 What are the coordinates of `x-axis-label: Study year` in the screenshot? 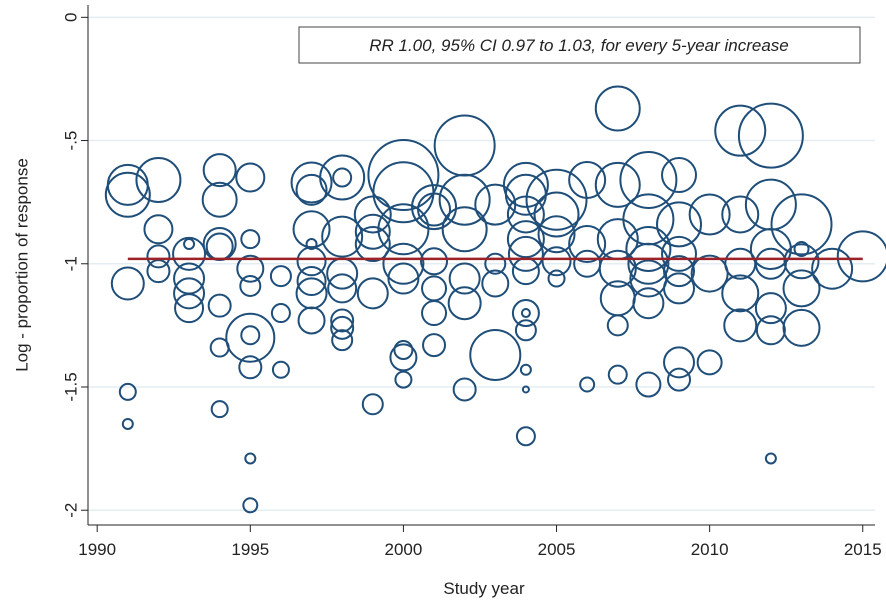 It's located at (484, 588).